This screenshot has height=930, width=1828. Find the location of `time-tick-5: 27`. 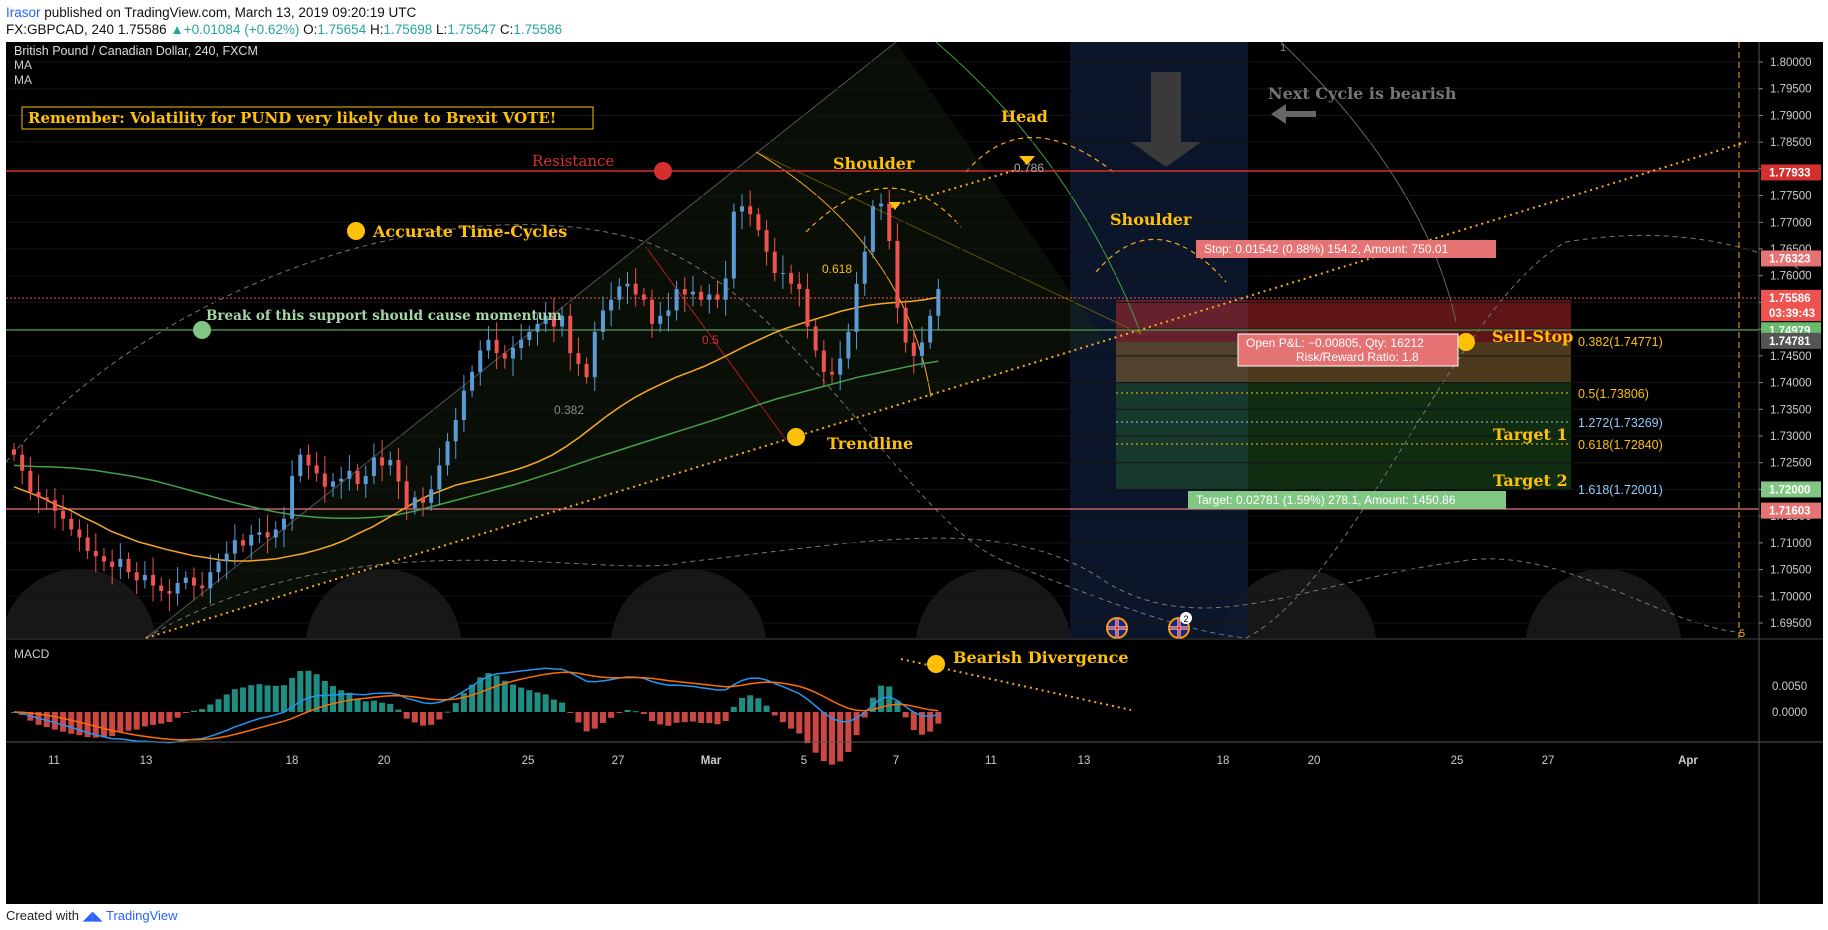

time-tick-5: 27 is located at coordinates (618, 761).